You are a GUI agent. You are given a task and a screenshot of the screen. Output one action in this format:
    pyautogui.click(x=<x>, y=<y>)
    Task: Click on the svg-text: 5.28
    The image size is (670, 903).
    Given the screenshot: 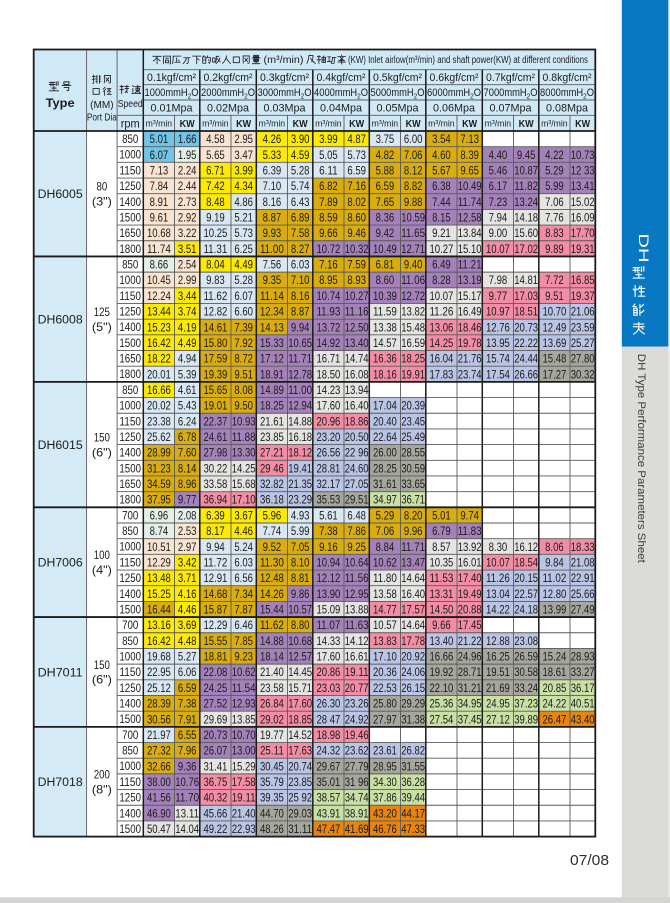 What is the action you would take?
    pyautogui.click(x=243, y=280)
    